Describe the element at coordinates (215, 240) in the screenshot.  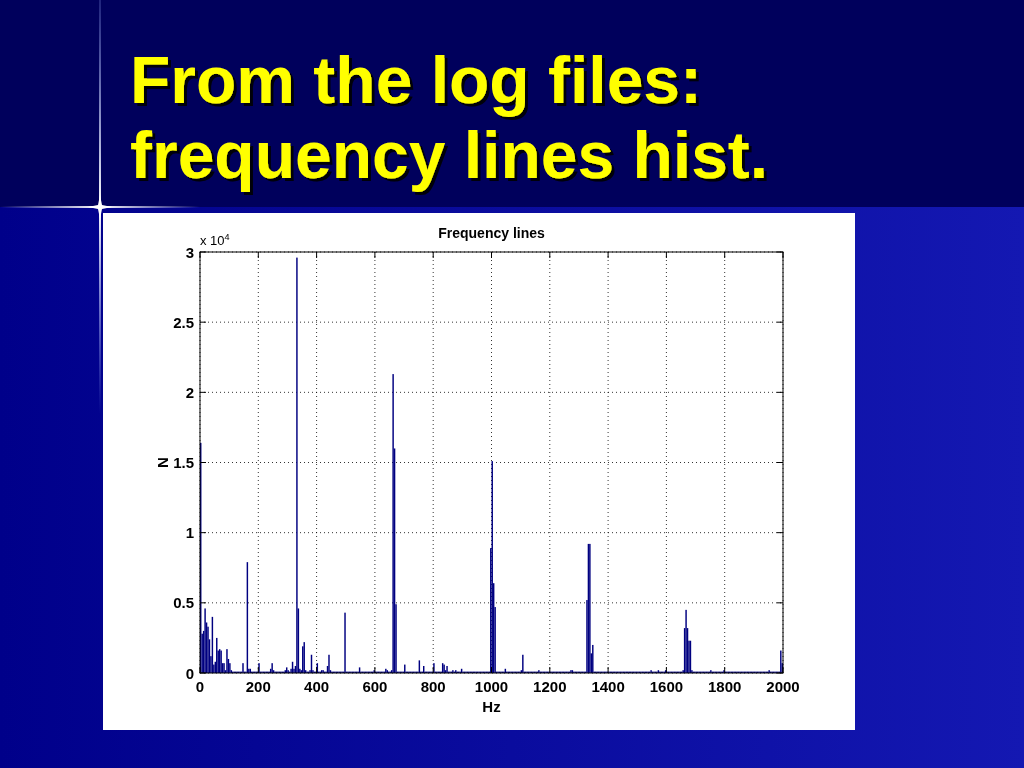
I see `text: x 10$^{4}$` at that location.